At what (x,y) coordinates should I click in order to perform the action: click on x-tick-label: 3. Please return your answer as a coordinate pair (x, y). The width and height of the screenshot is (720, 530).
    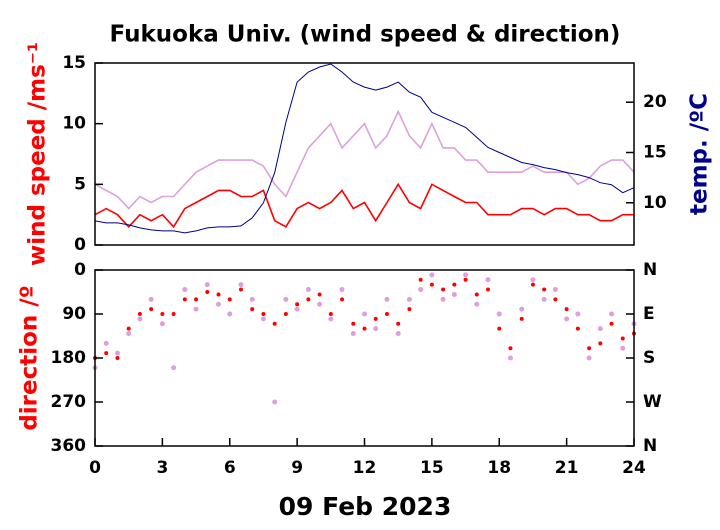
    Looking at the image, I should click on (162, 468).